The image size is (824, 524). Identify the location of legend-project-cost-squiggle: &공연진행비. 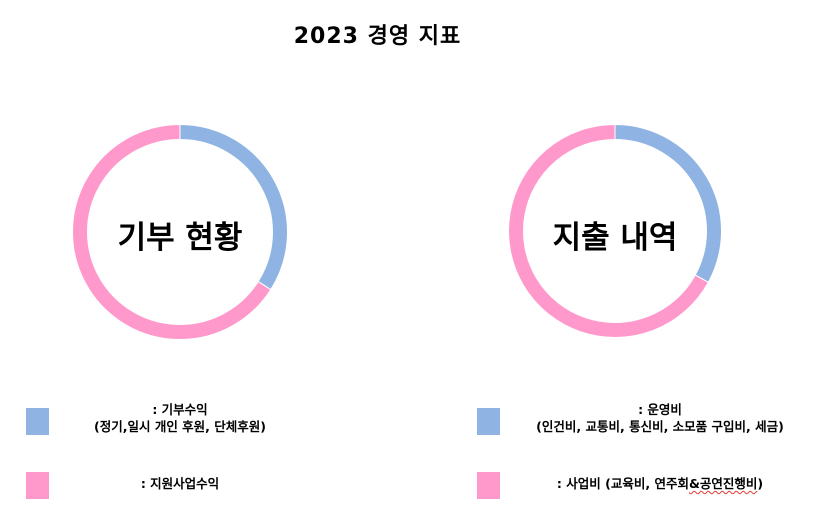
(723, 483).